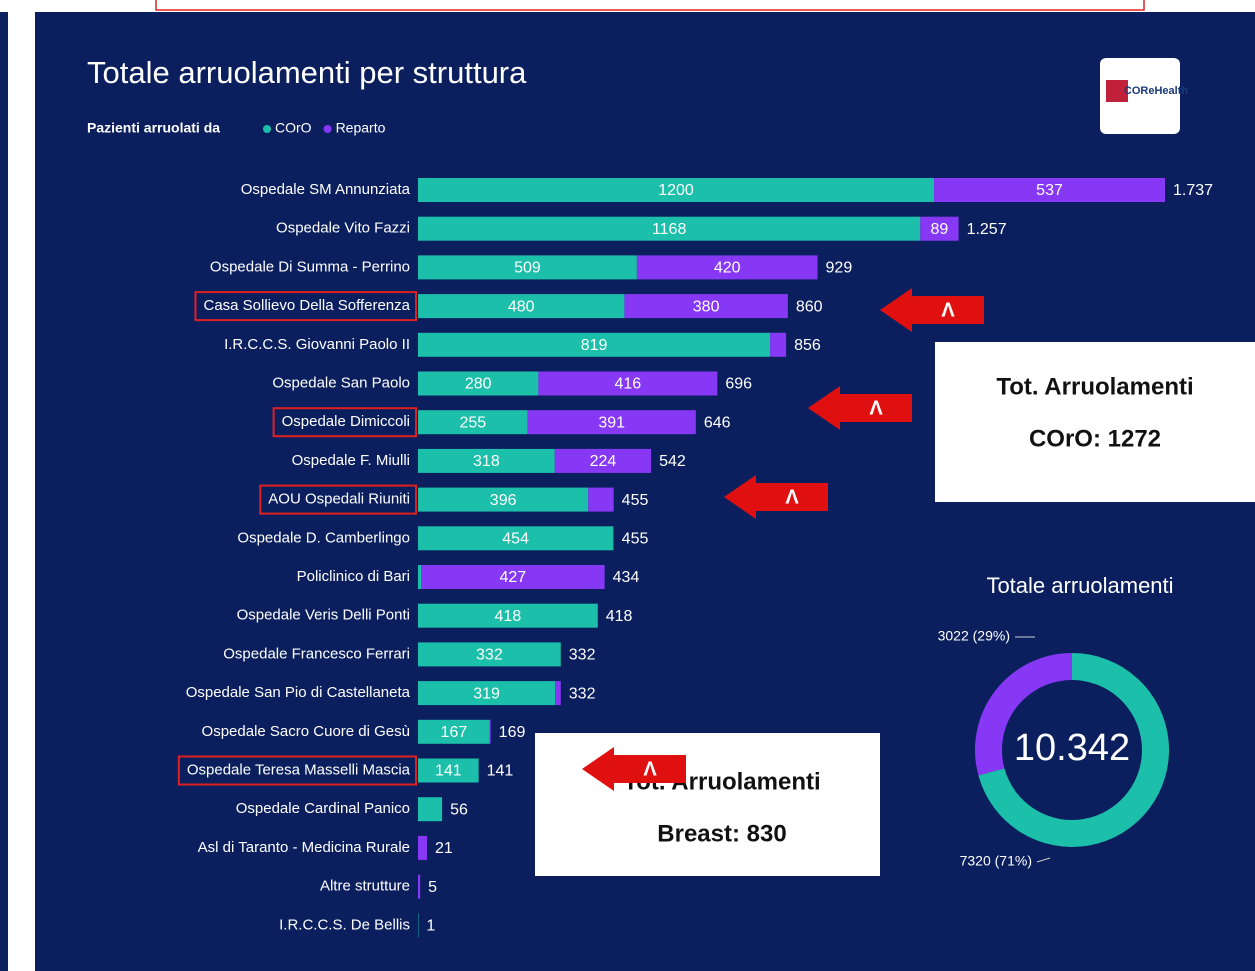  Describe the element at coordinates (430, 926) in the screenshot. I see `total-label: 1` at that location.